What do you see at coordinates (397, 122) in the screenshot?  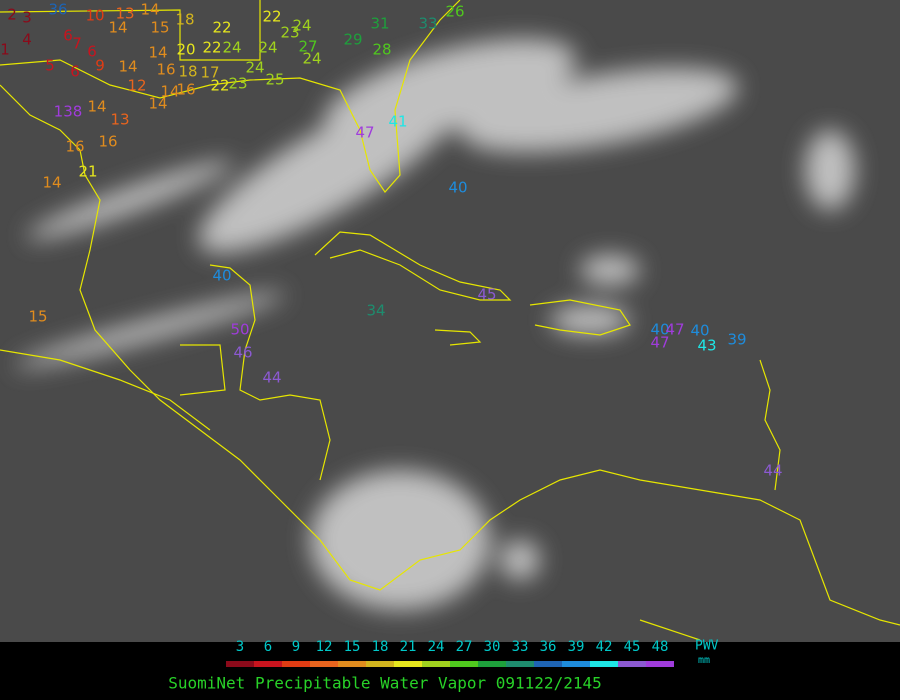 I see `station-value: 41` at bounding box center [397, 122].